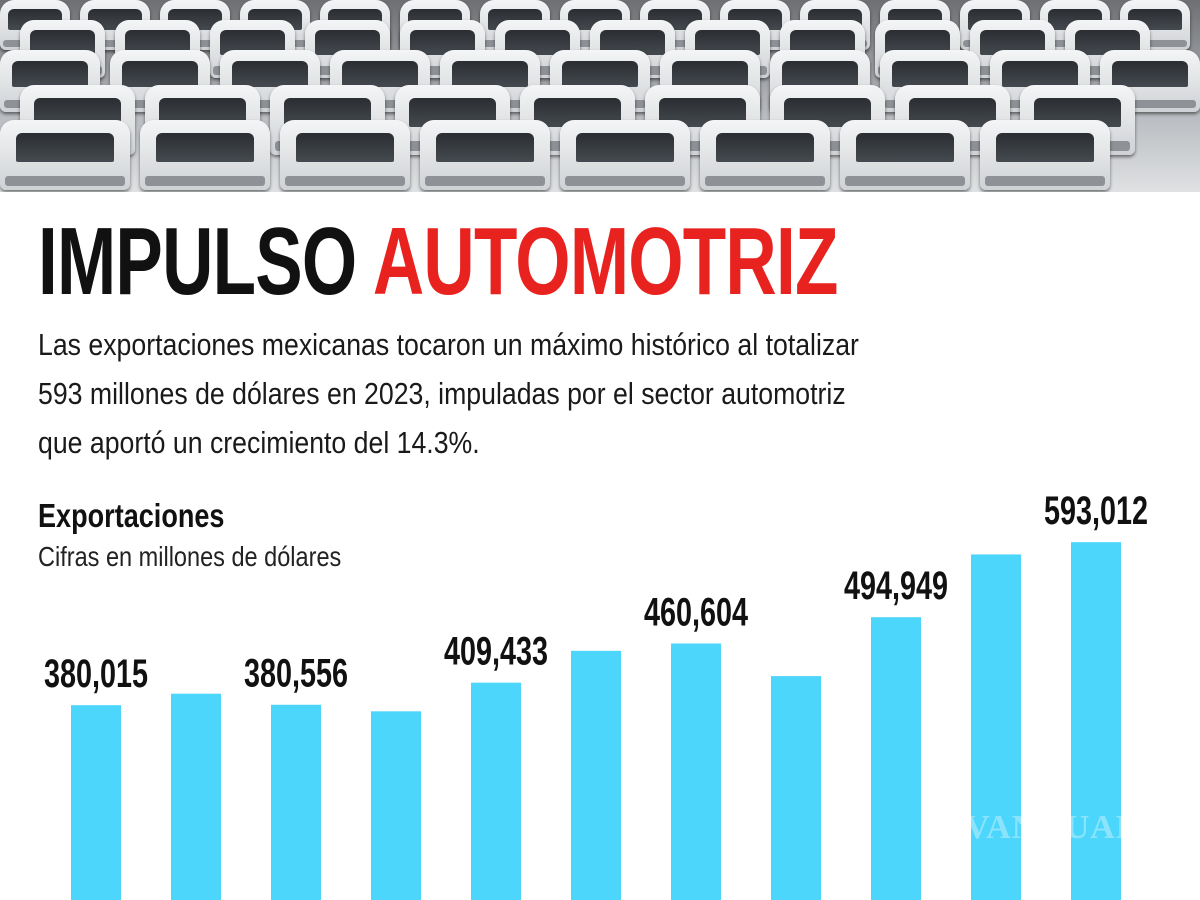 The image size is (1200, 900). What do you see at coordinates (1096, 511) in the screenshot?
I see `data-label: 593,012` at bounding box center [1096, 511].